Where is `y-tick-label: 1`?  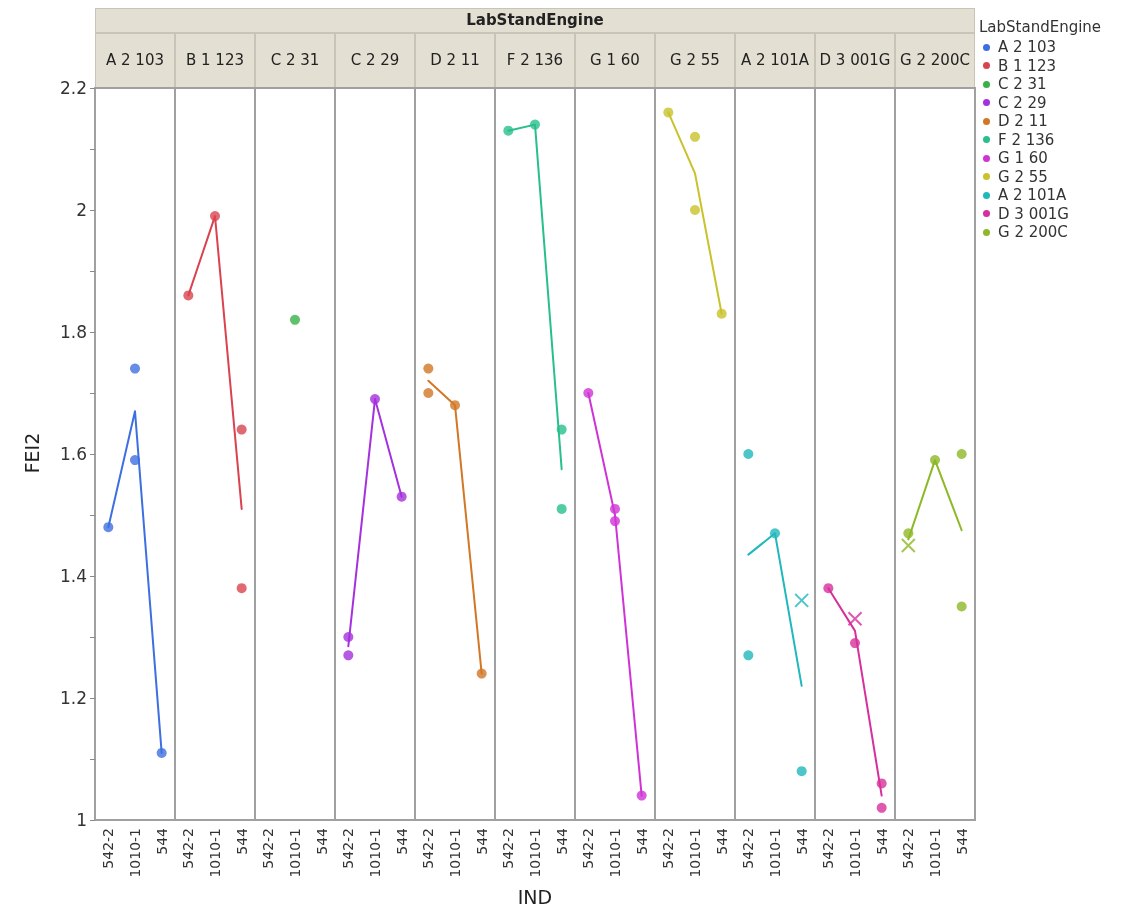
y-tick-label: 1 is located at coordinates (81, 820).